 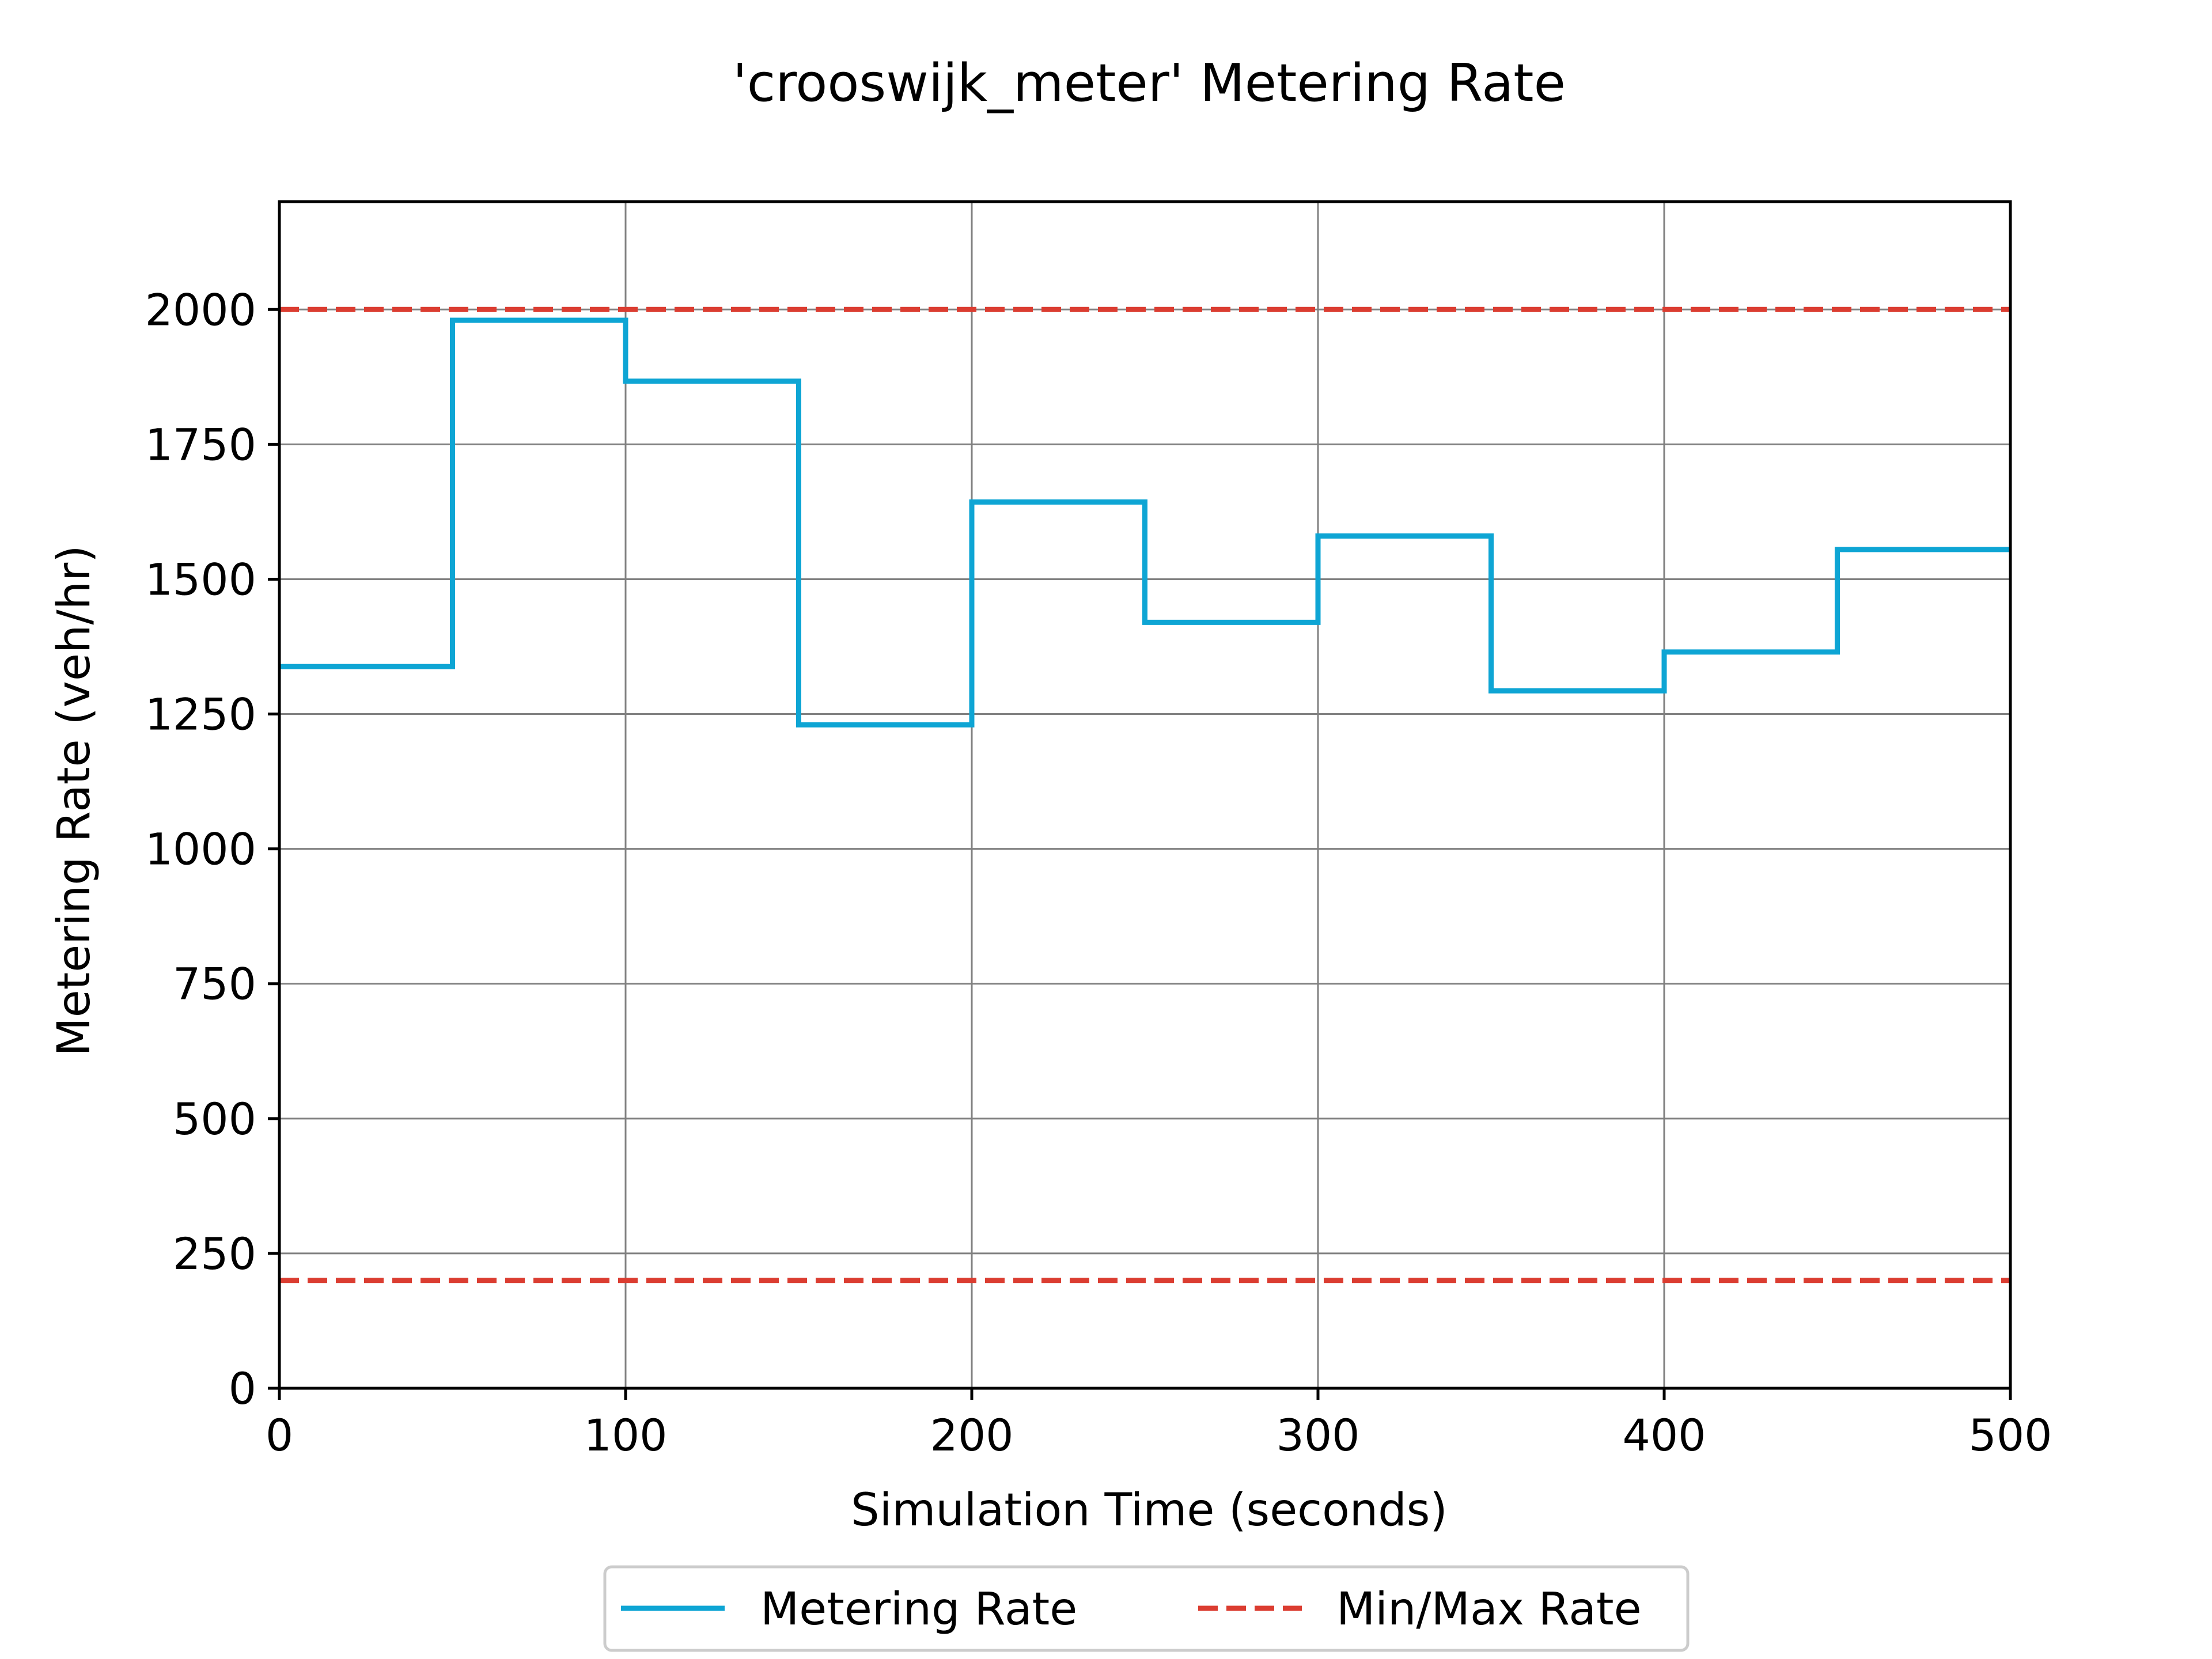 What do you see at coordinates (214, 1119) in the screenshot?
I see `y-tick-label: 500` at bounding box center [214, 1119].